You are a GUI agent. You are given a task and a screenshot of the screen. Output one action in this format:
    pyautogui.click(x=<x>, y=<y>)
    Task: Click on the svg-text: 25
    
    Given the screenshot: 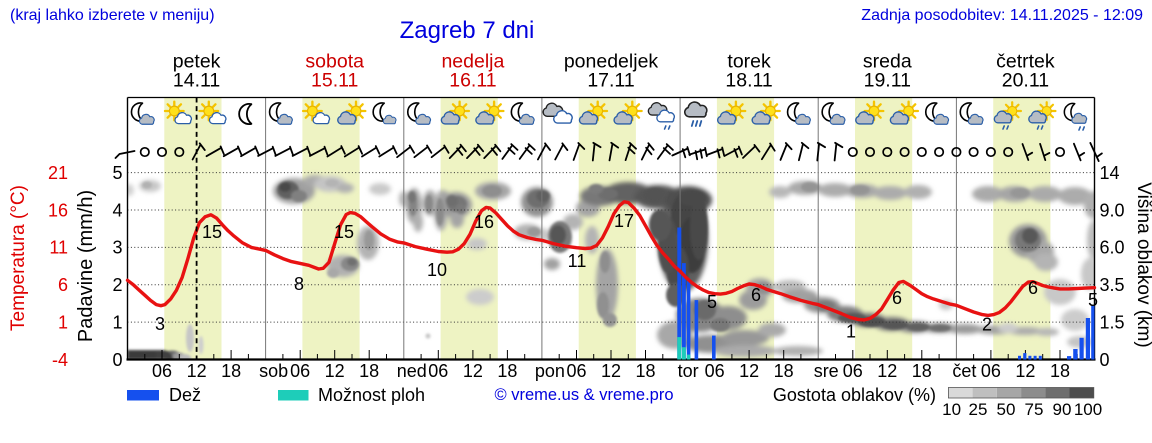 What is the action you would take?
    pyautogui.click(x=978, y=409)
    